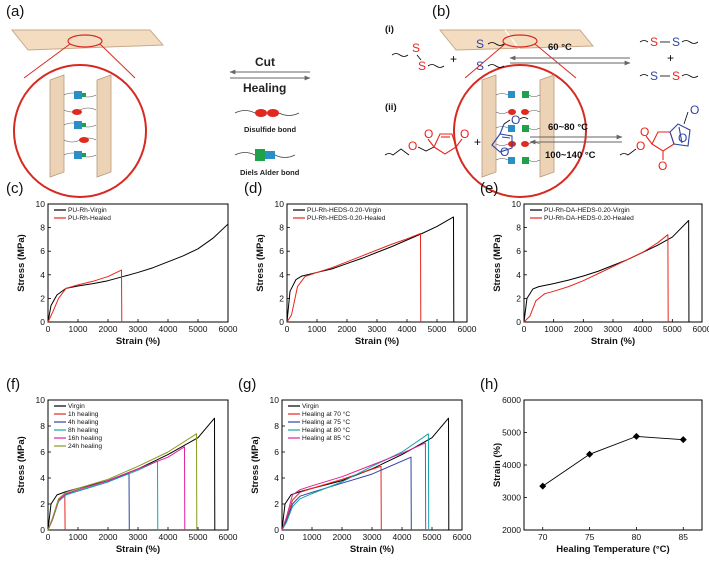 The image size is (709, 565). I want to click on legend-entry: PU-Rh-Virgin, so click(87, 210).